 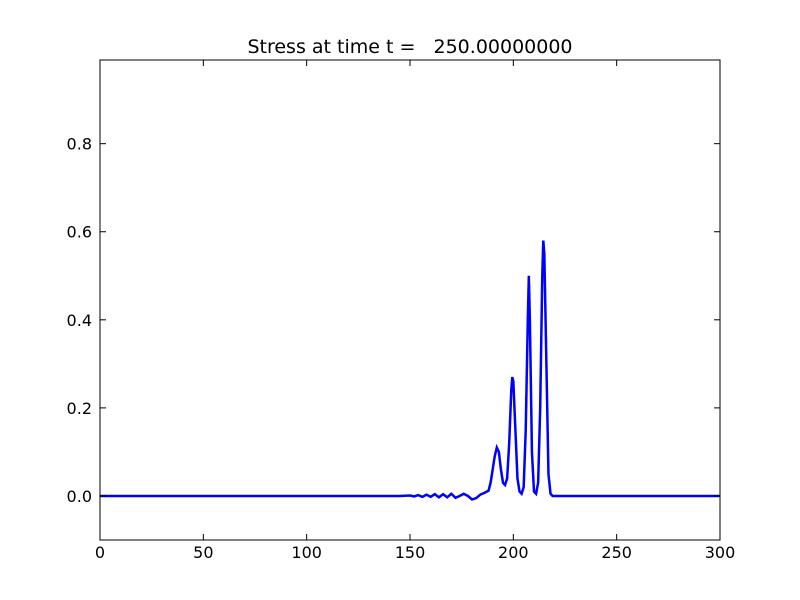 I want to click on x-tick-label: 100, so click(x=306, y=552).